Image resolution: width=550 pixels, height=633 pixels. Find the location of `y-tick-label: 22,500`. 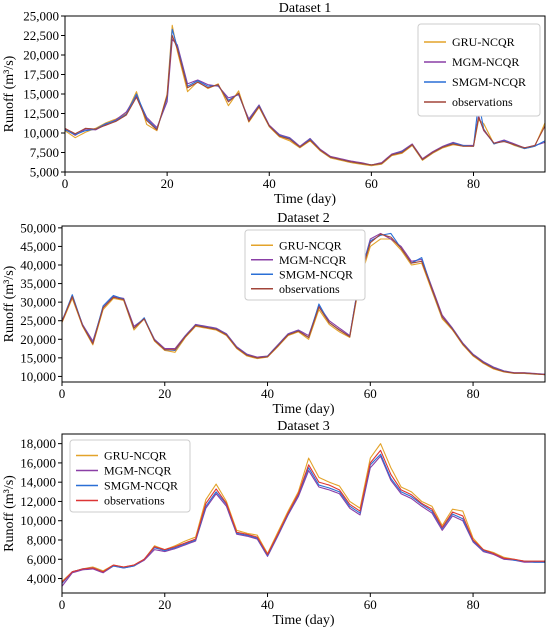

y-tick-label: 22,500 is located at coordinates (41, 35).